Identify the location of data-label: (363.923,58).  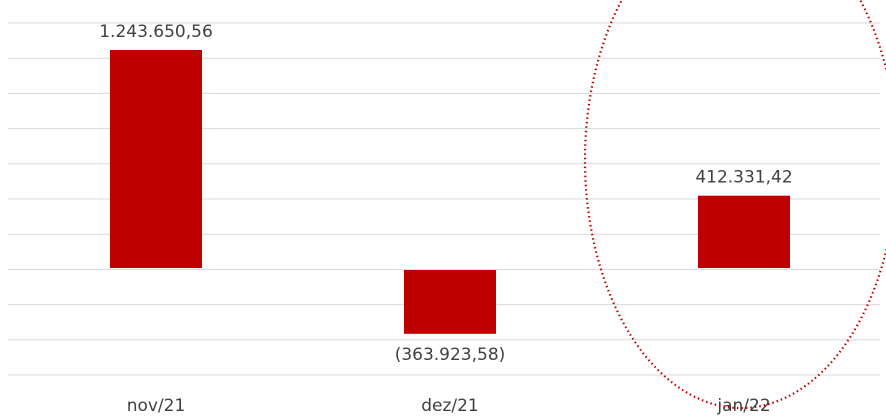
(450, 355).